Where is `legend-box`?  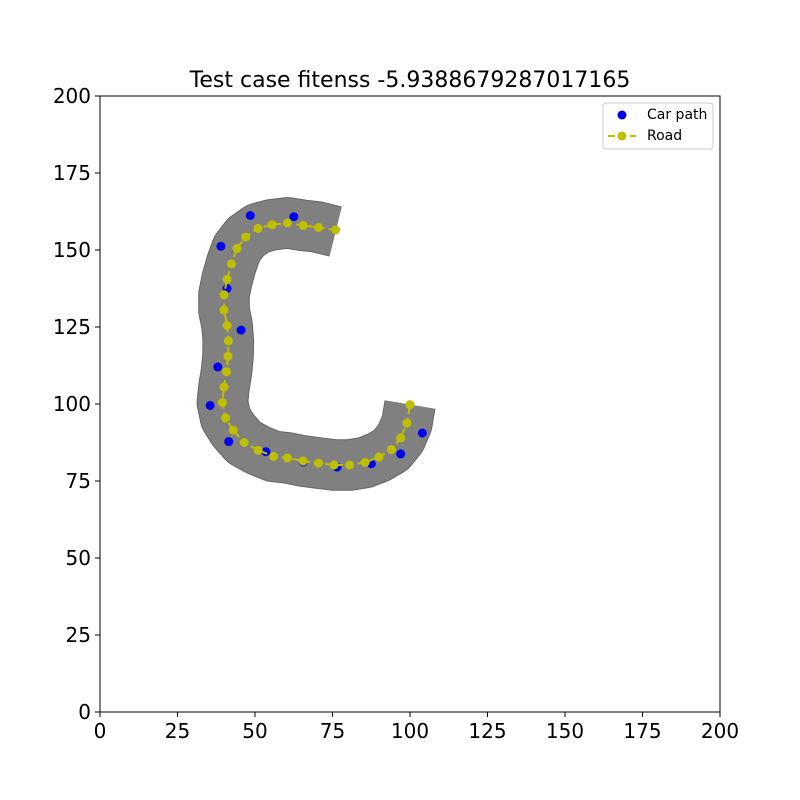
legend-box is located at coordinates (658, 126).